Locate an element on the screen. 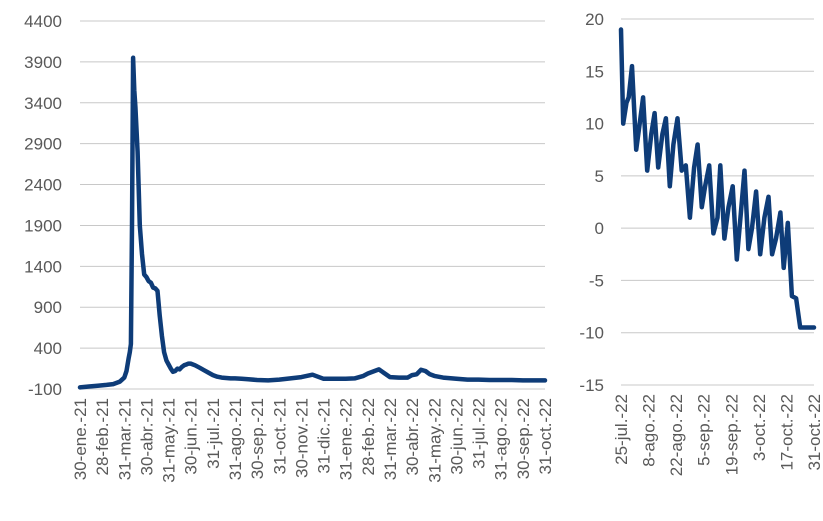 The width and height of the screenshot is (823, 521). left-x-tick-label: 28-feb.-21 is located at coordinates (102, 437).